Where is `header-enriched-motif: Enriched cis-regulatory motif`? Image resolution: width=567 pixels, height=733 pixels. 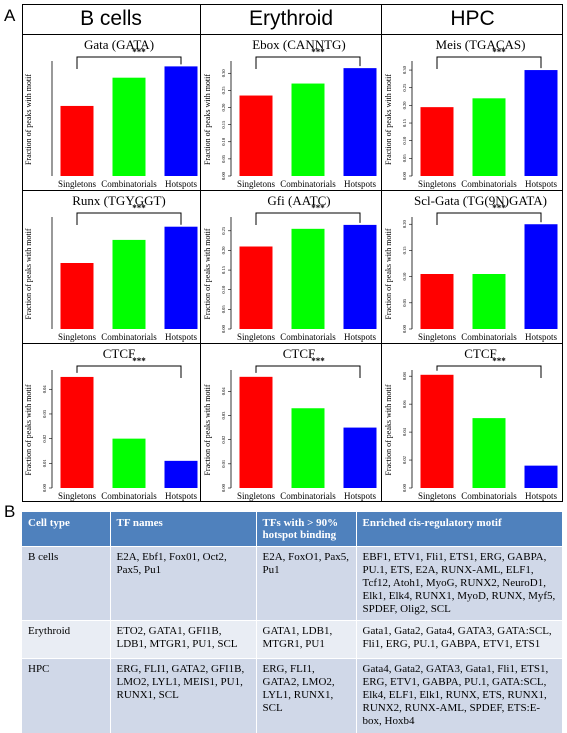
header-enriched-motif: Enriched cis-regulatory motif is located at coordinates (459, 529).